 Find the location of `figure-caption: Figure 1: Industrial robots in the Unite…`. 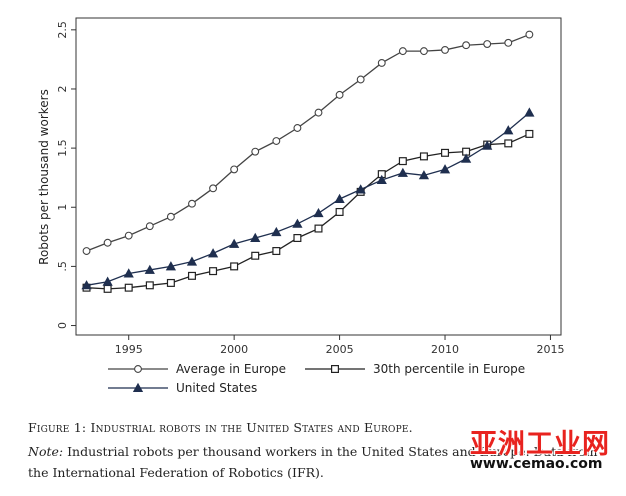

figure-caption: Figure 1: Industrial robots in the Unite… is located at coordinates (323, 451).